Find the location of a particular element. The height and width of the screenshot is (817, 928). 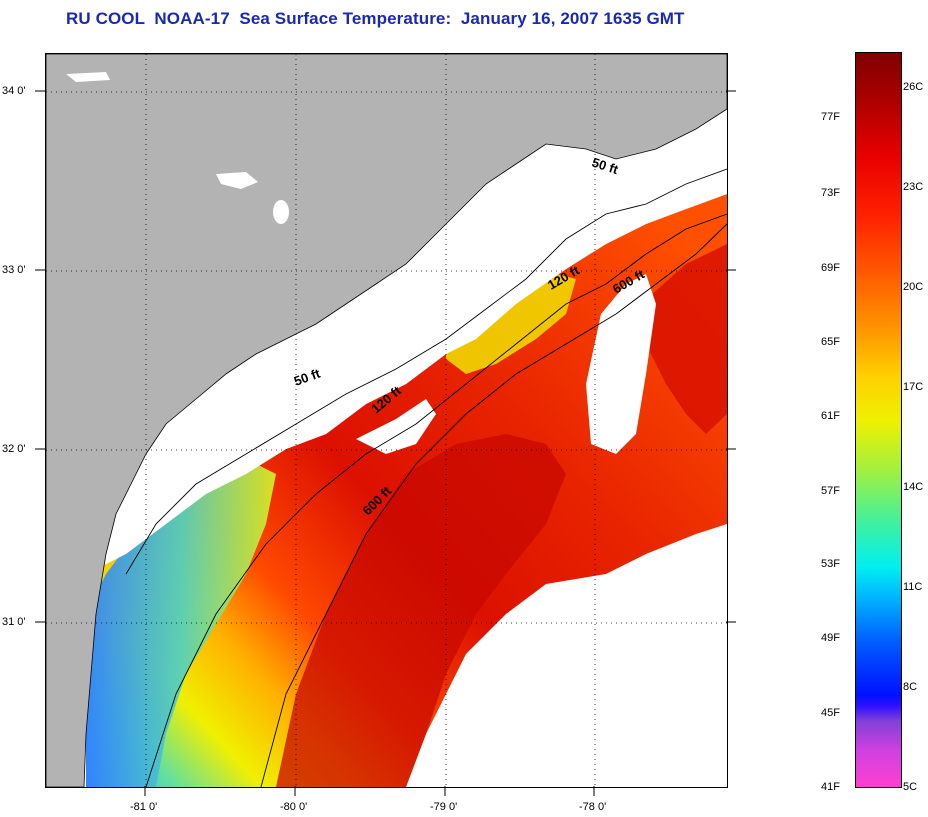

colorbar-label-73f: 73F is located at coordinates (830, 193).